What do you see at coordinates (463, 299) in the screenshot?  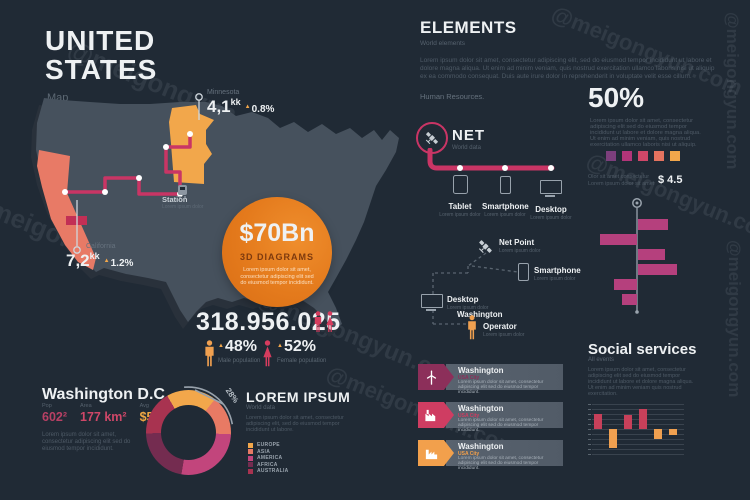 I see `desktop-label: Desktop` at bounding box center [463, 299].